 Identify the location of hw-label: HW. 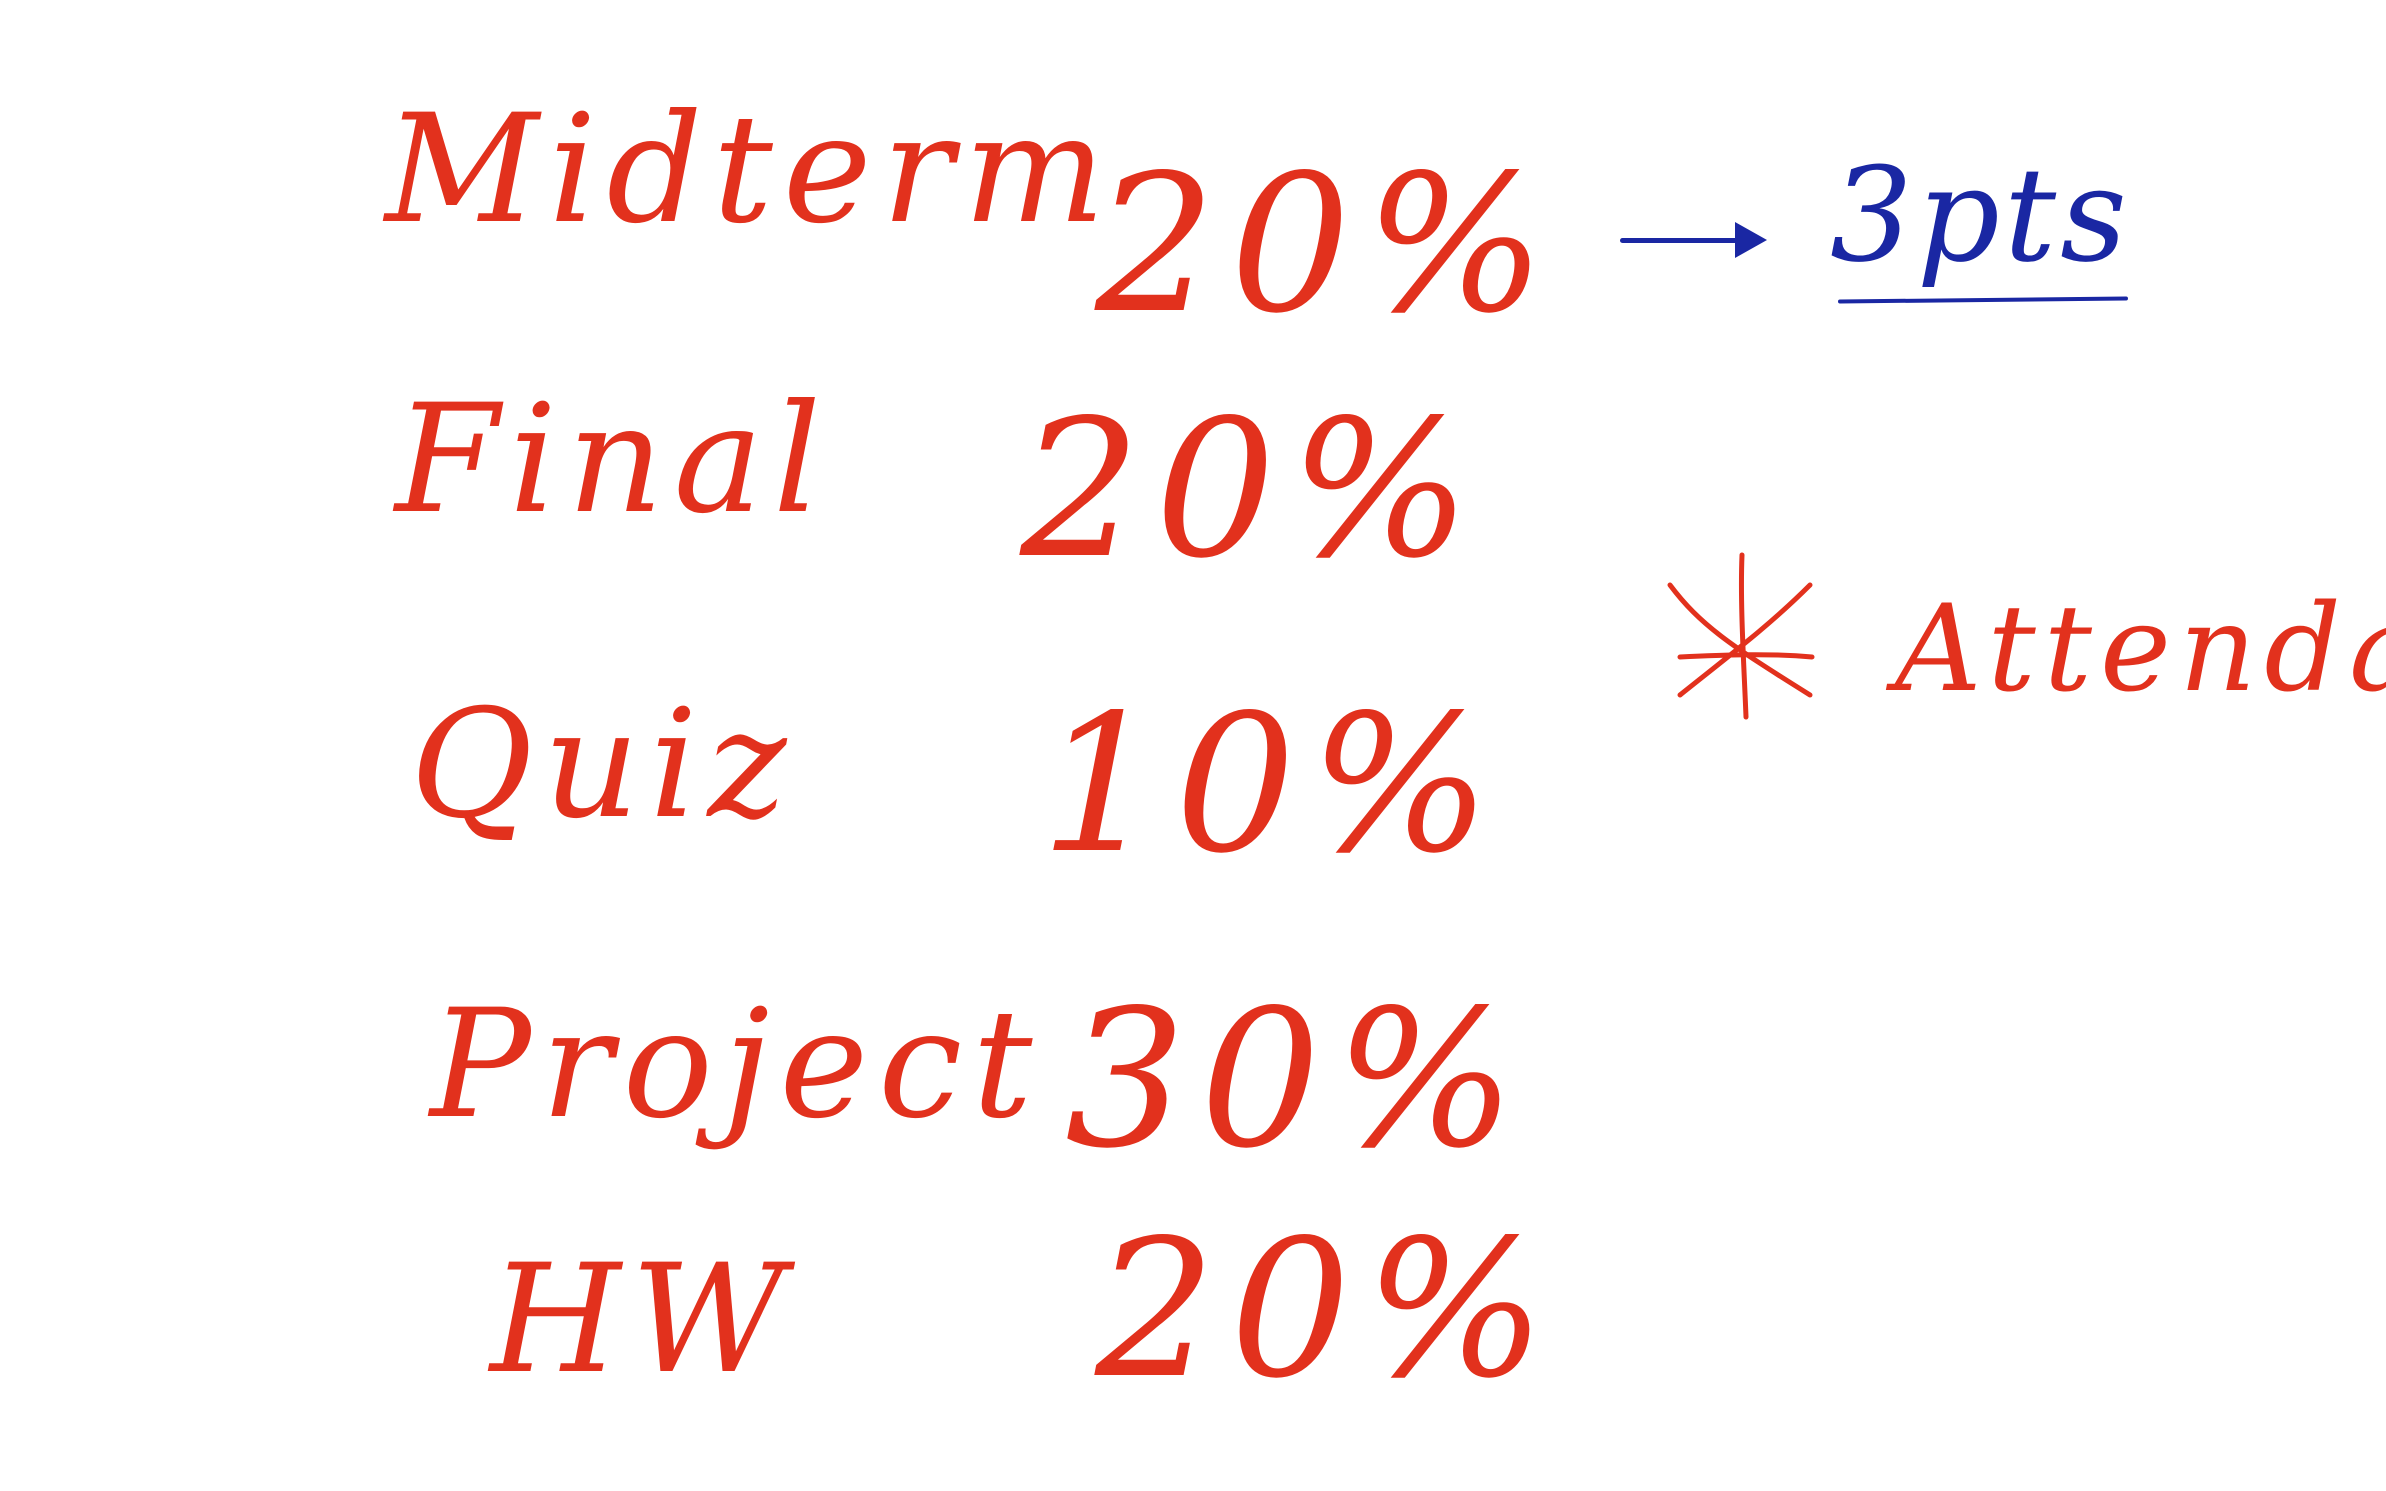
(642, 1320).